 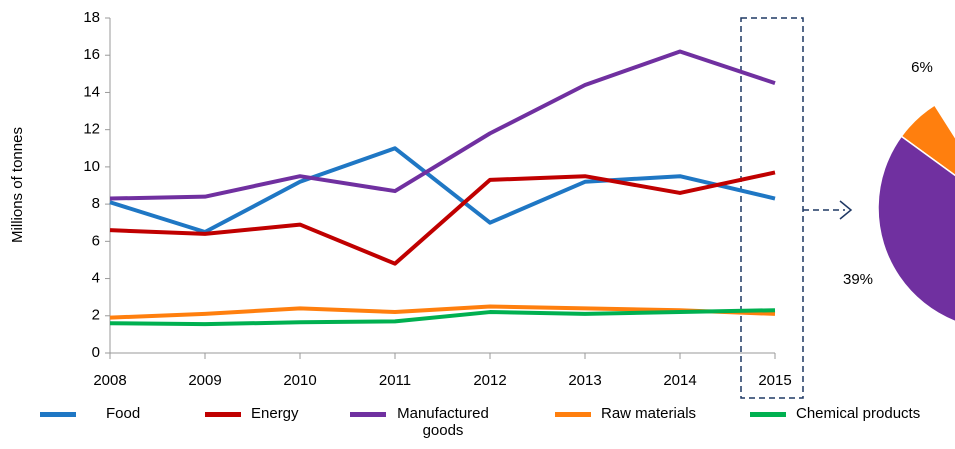 What do you see at coordinates (91, 91) in the screenshot?
I see `y-tick-label: 14` at bounding box center [91, 91].